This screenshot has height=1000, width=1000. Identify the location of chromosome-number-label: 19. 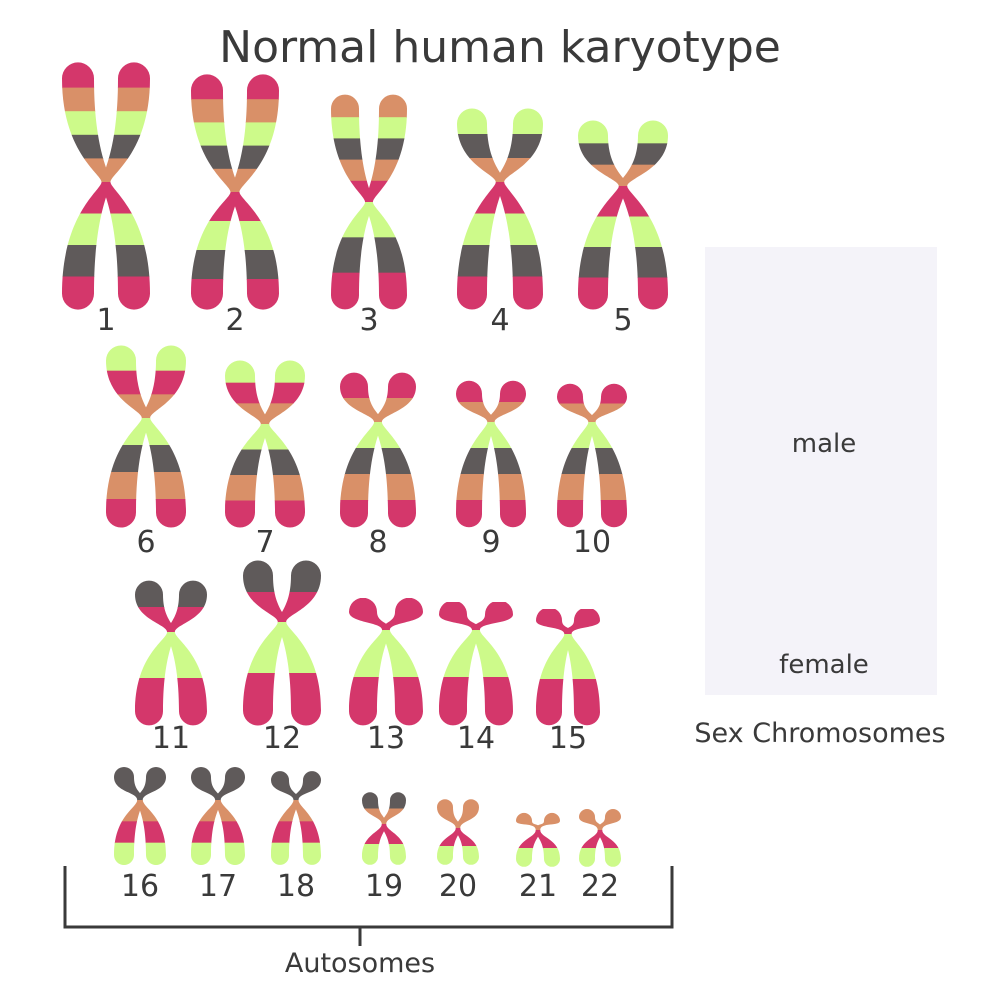
(384, 886).